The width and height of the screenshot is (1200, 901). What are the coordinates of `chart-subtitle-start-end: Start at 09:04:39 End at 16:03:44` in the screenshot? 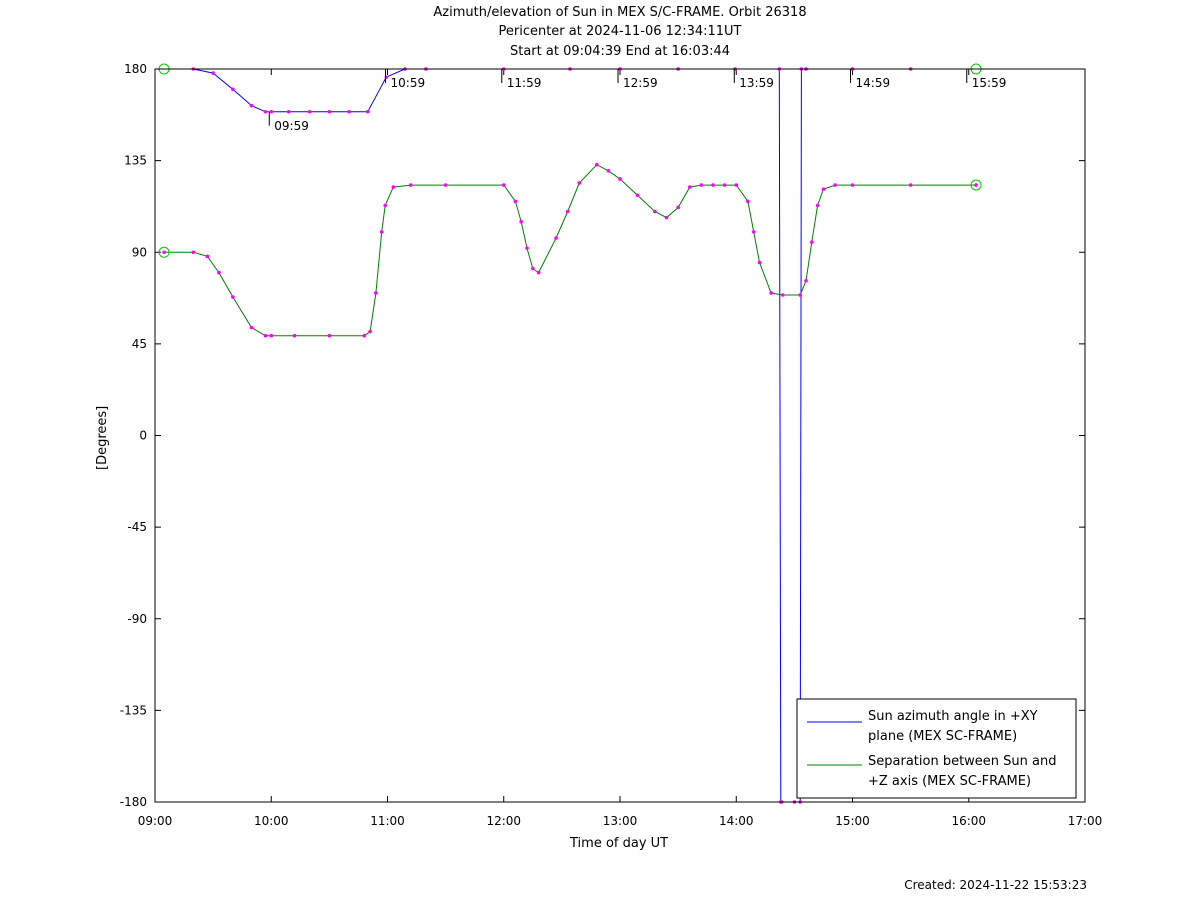 It's located at (620, 51).